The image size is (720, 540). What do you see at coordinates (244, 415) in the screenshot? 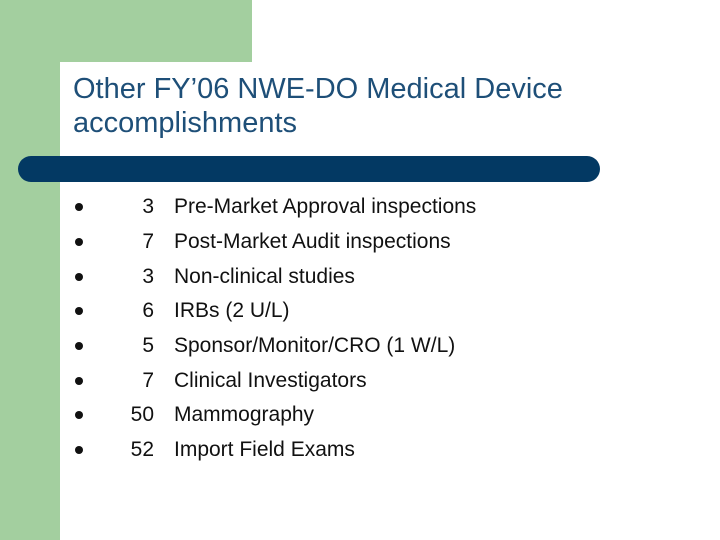
I see `item-label: Mammography` at bounding box center [244, 415].